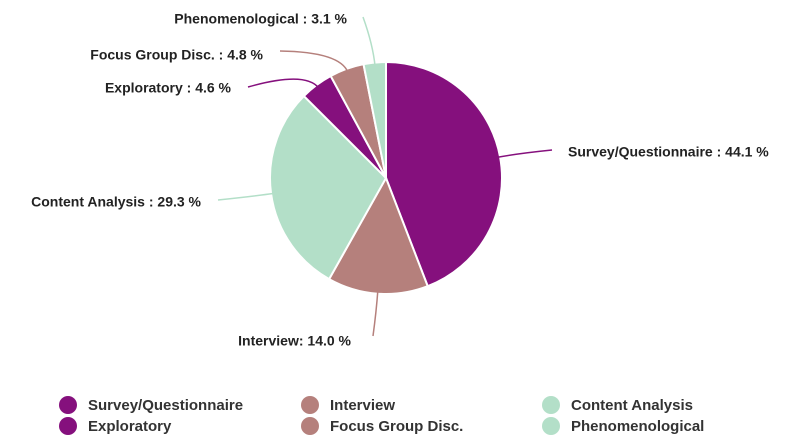  I want to click on legend-label: Exploratory, so click(130, 426).